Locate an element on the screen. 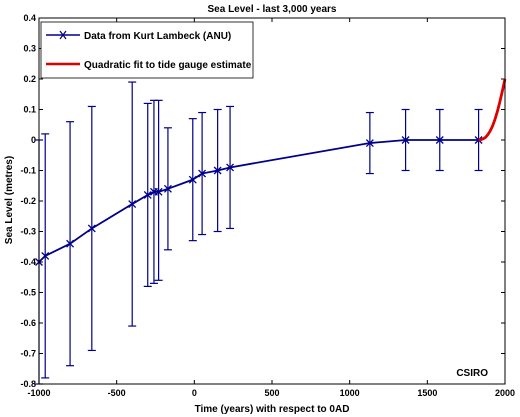 The height and width of the screenshot is (417, 520). legend-box is located at coordinates (147, 50).